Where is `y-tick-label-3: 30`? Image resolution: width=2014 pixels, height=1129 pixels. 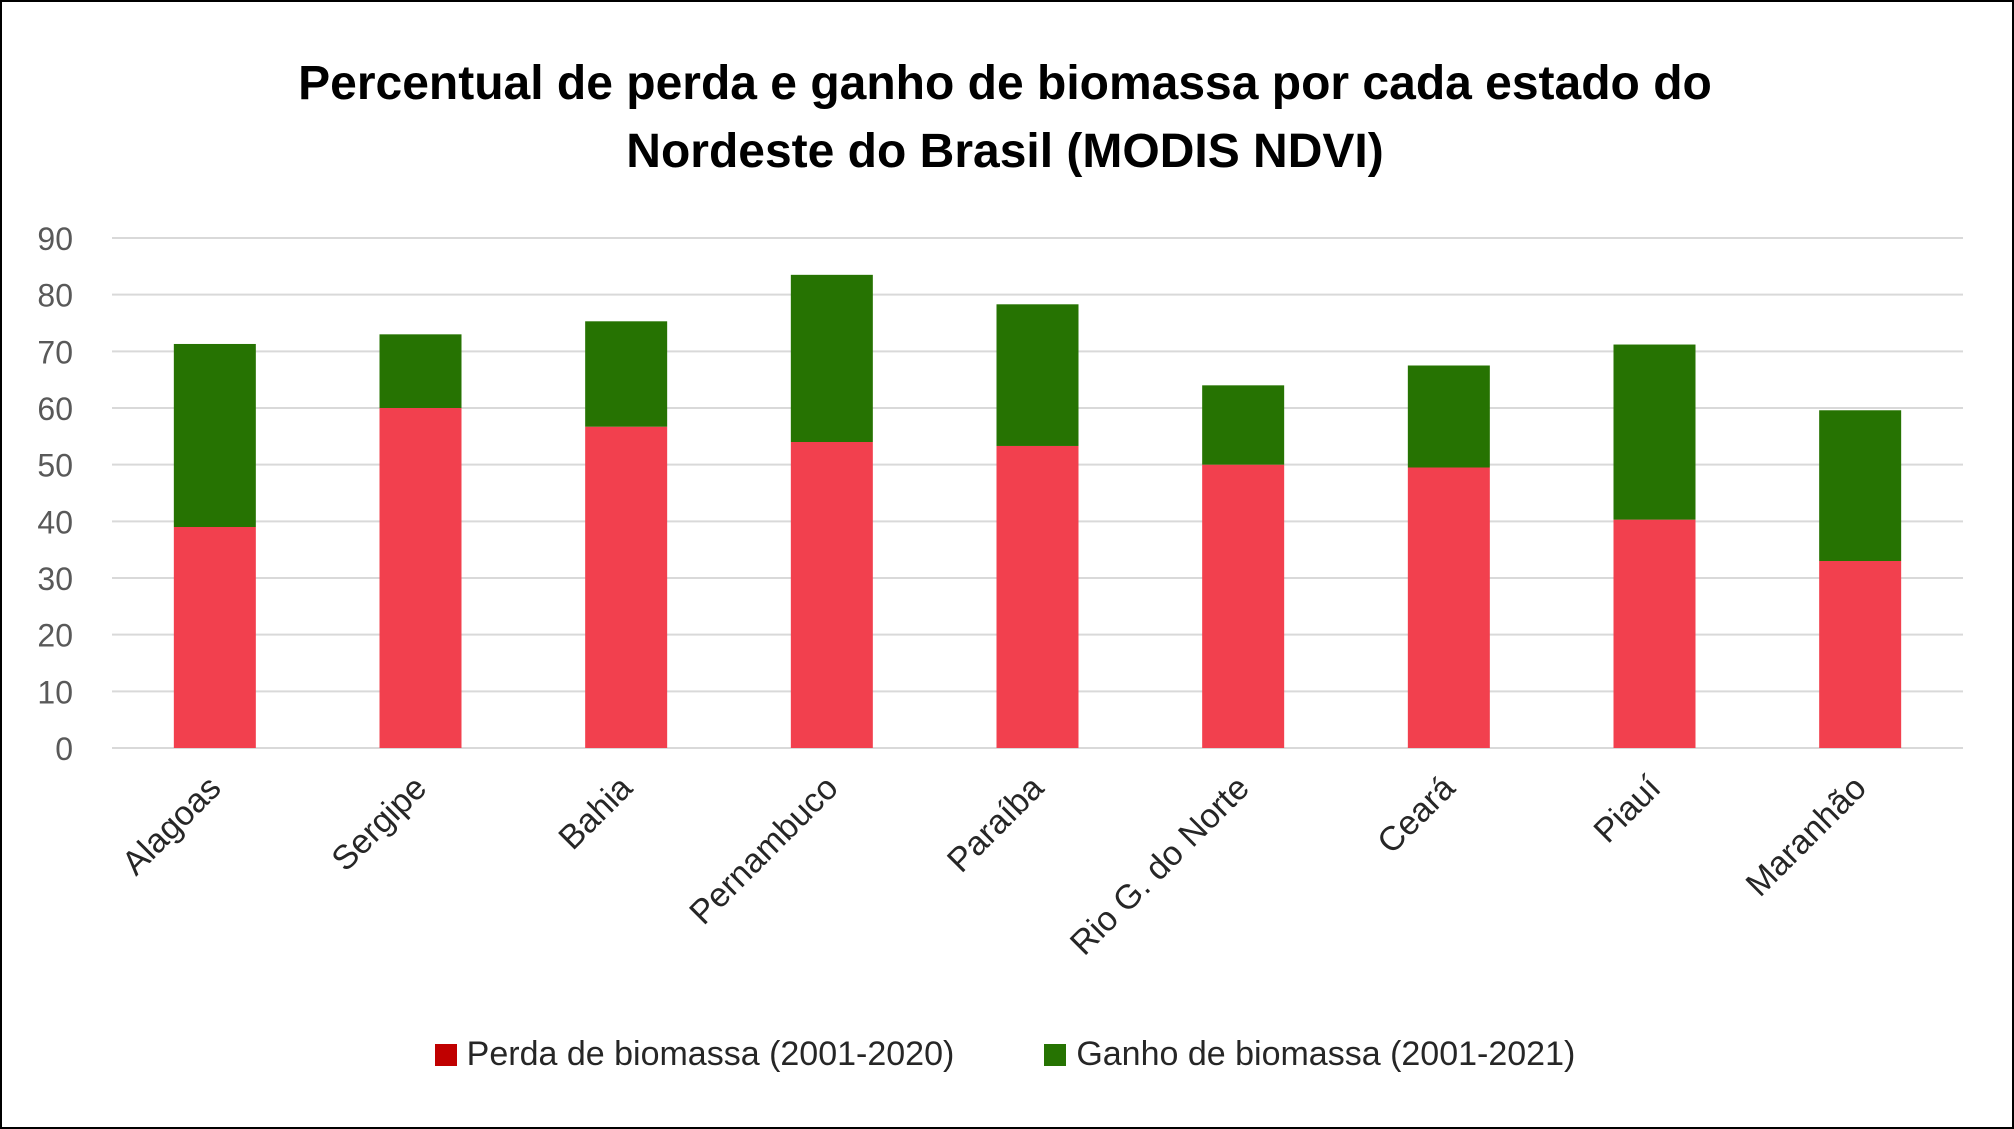 y-tick-label-3: 30 is located at coordinates (55, 579).